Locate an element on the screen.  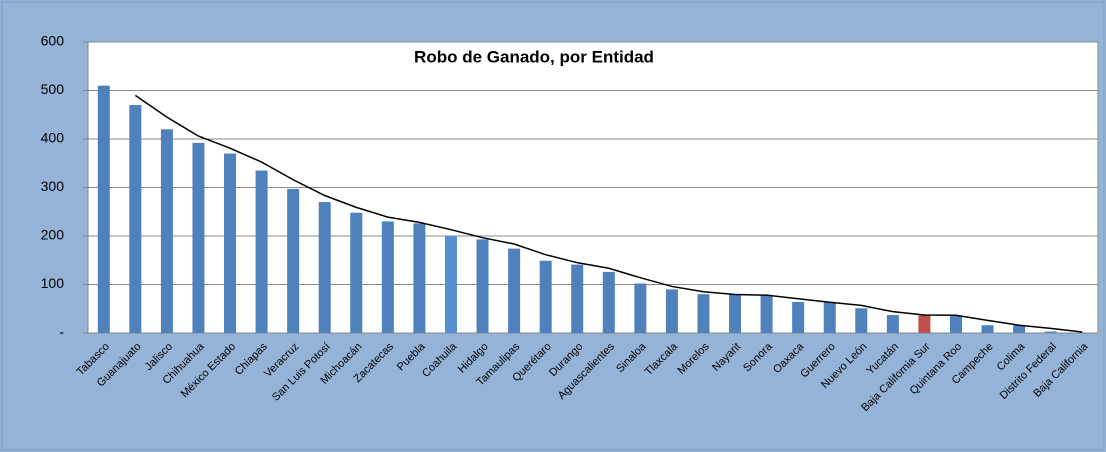
y-tick-label: - is located at coordinates (61, 332).